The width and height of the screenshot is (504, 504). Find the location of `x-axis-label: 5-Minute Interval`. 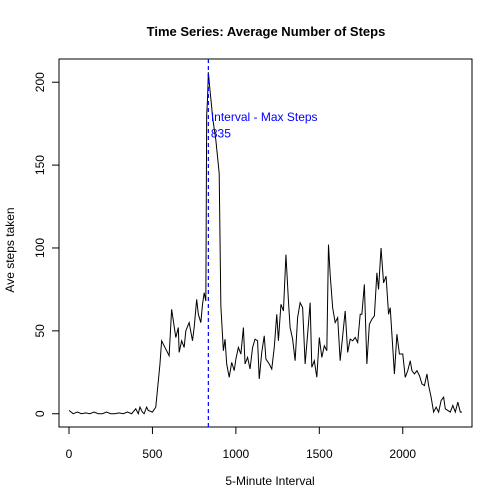

x-axis-label: 5-Minute Interval is located at coordinates (269, 481).